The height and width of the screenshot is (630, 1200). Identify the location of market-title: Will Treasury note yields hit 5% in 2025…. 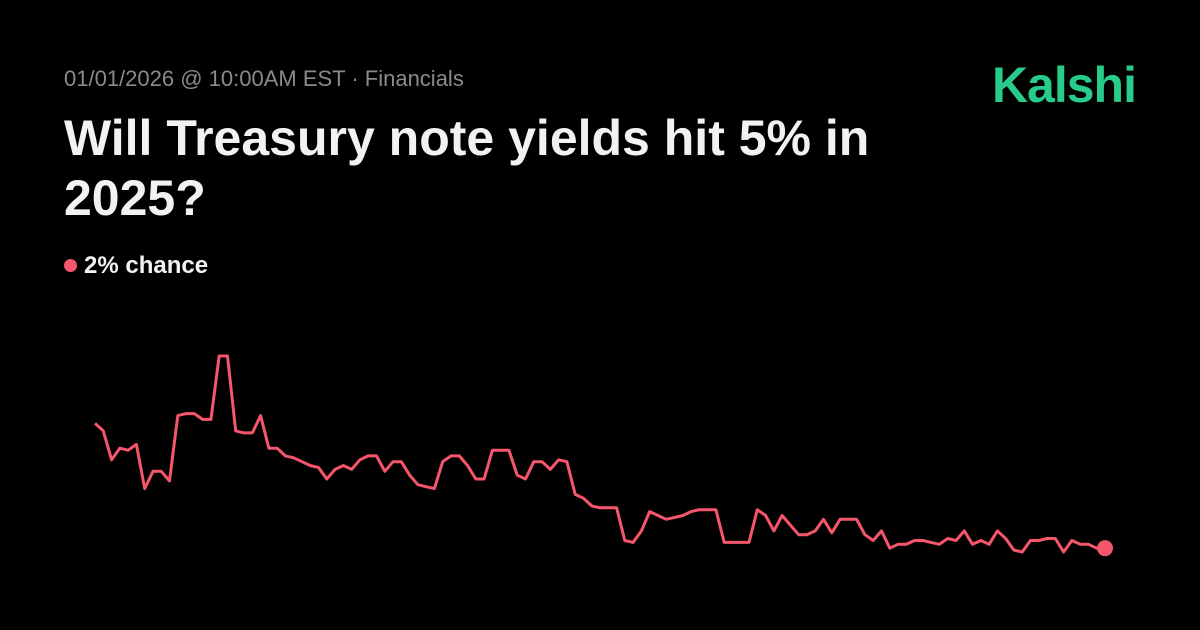
(467, 168).